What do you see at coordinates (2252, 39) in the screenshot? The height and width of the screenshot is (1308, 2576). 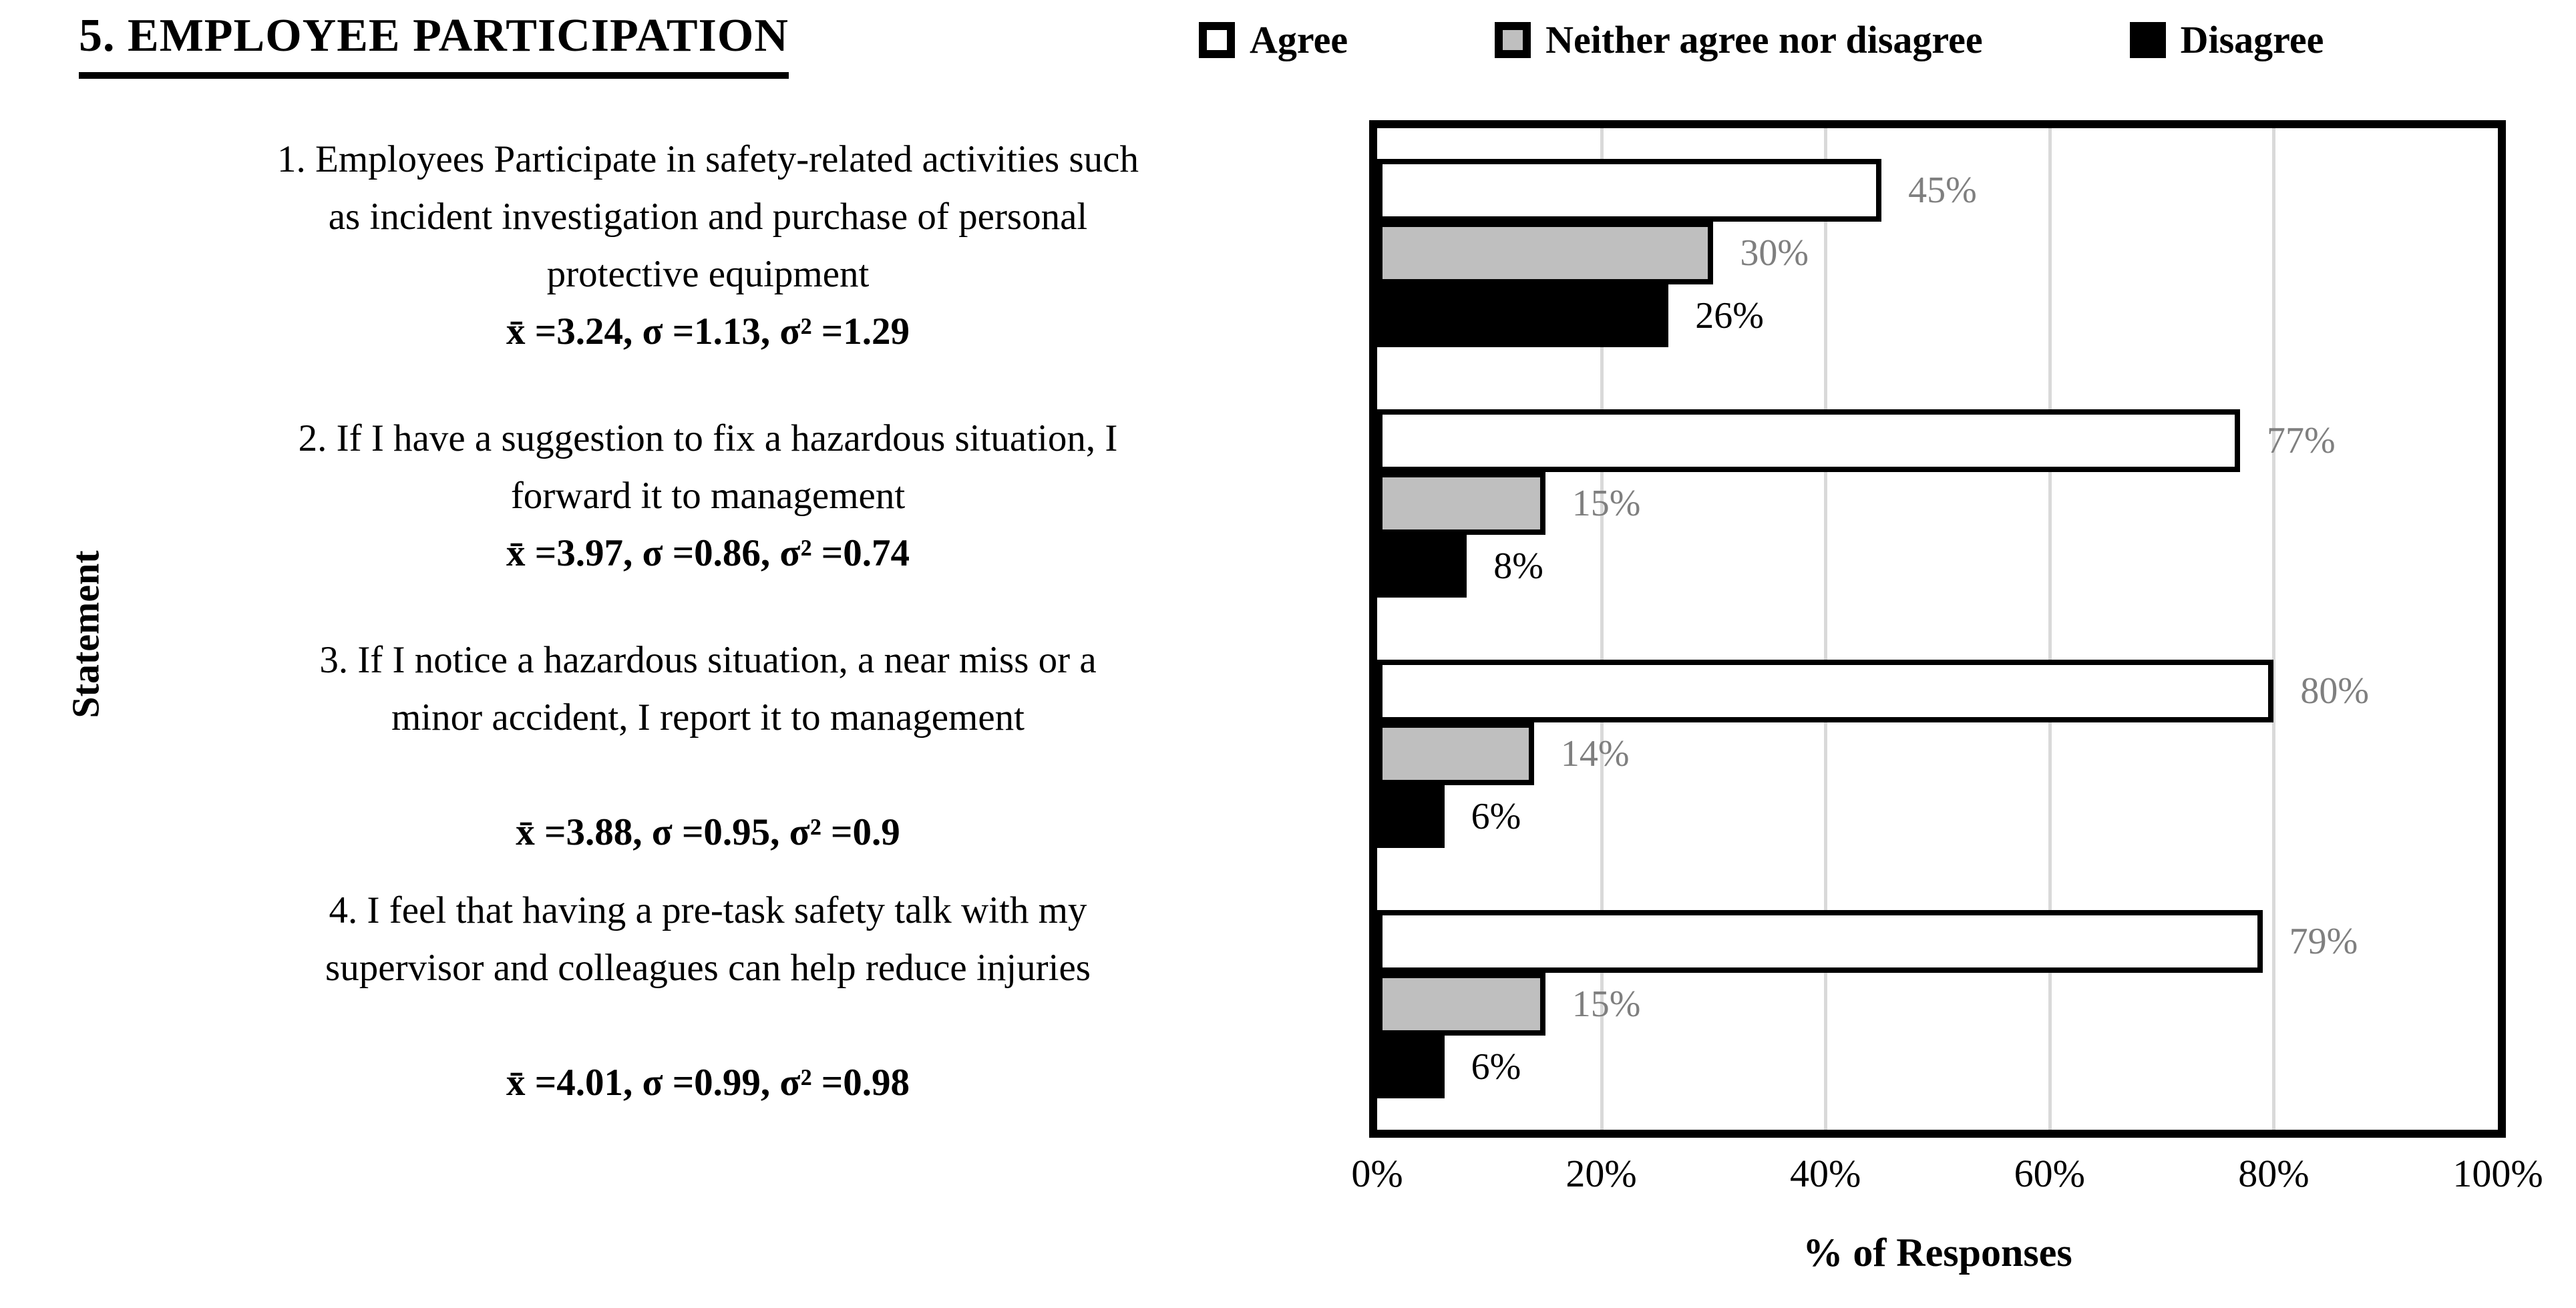 I see `legend-label-disagree: Disagree` at bounding box center [2252, 39].